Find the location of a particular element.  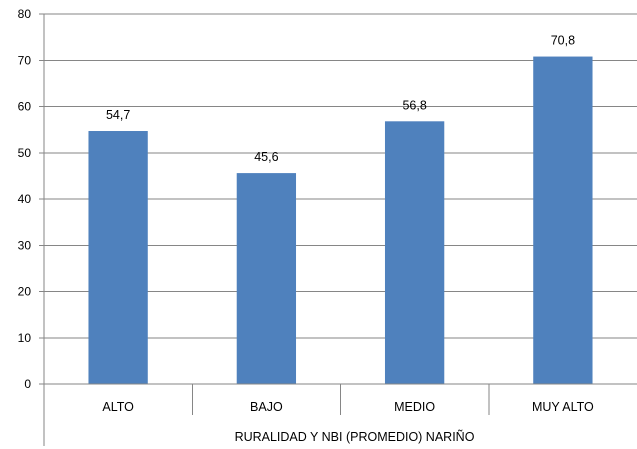

x-category-label: MEDIO is located at coordinates (414, 407).